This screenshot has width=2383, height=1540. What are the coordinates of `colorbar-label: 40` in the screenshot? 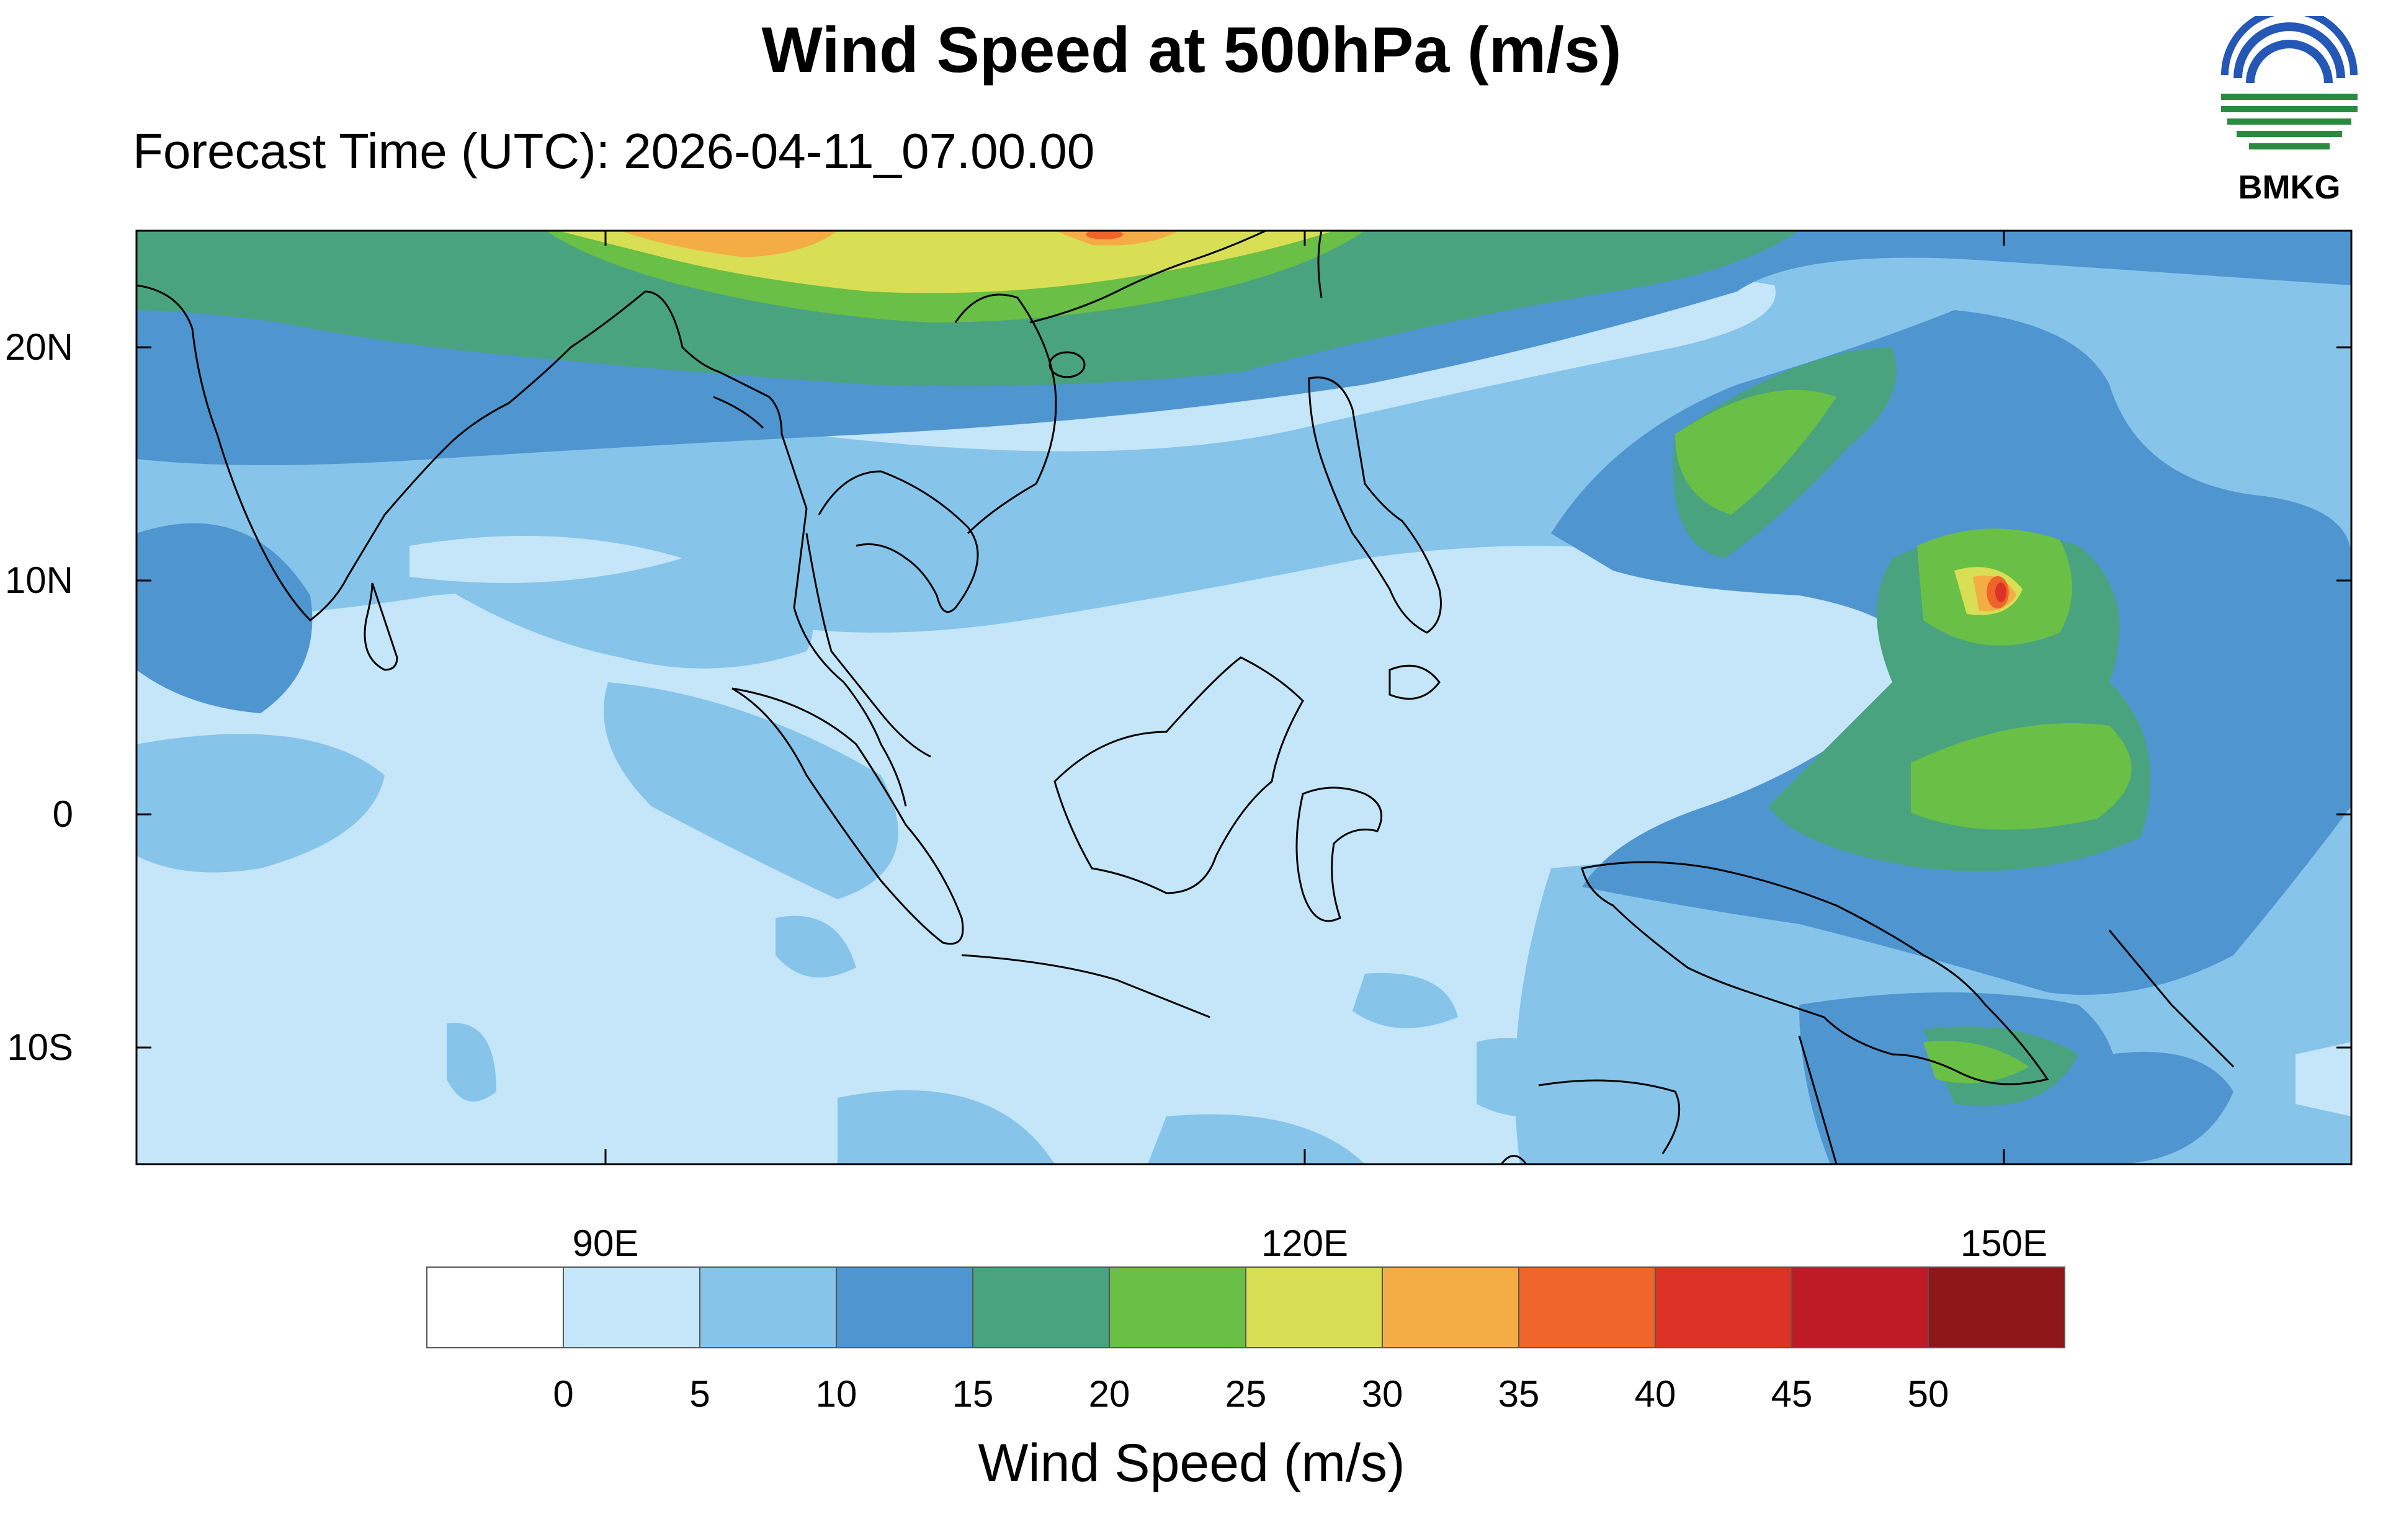 It's located at (1655, 1394).